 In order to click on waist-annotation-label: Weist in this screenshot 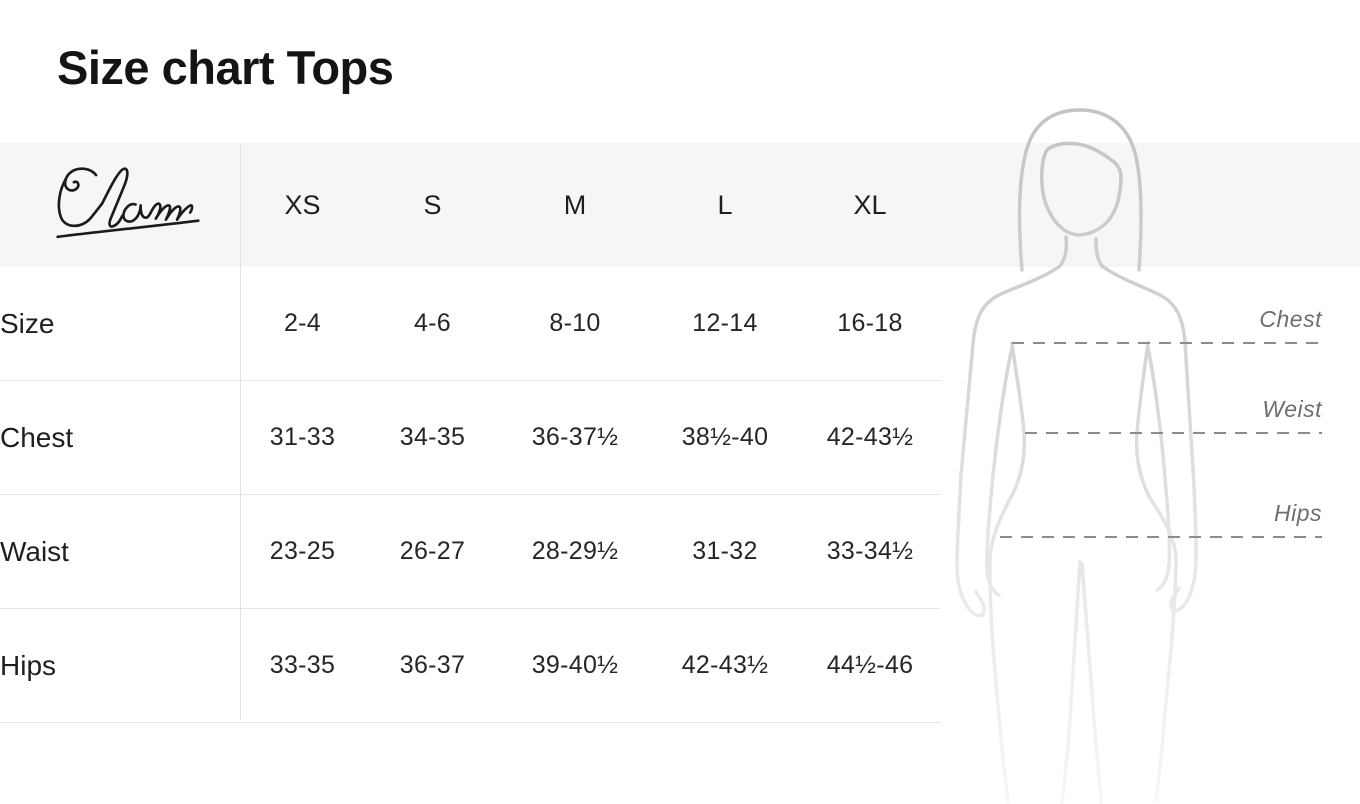, I will do `click(1292, 409)`.